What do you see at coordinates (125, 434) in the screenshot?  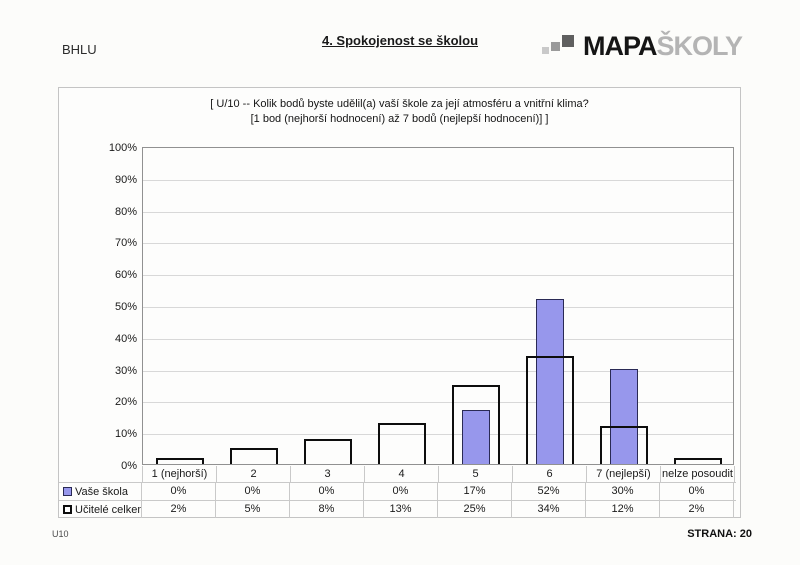 I see `y-axis-tick-label: 10%` at bounding box center [125, 434].